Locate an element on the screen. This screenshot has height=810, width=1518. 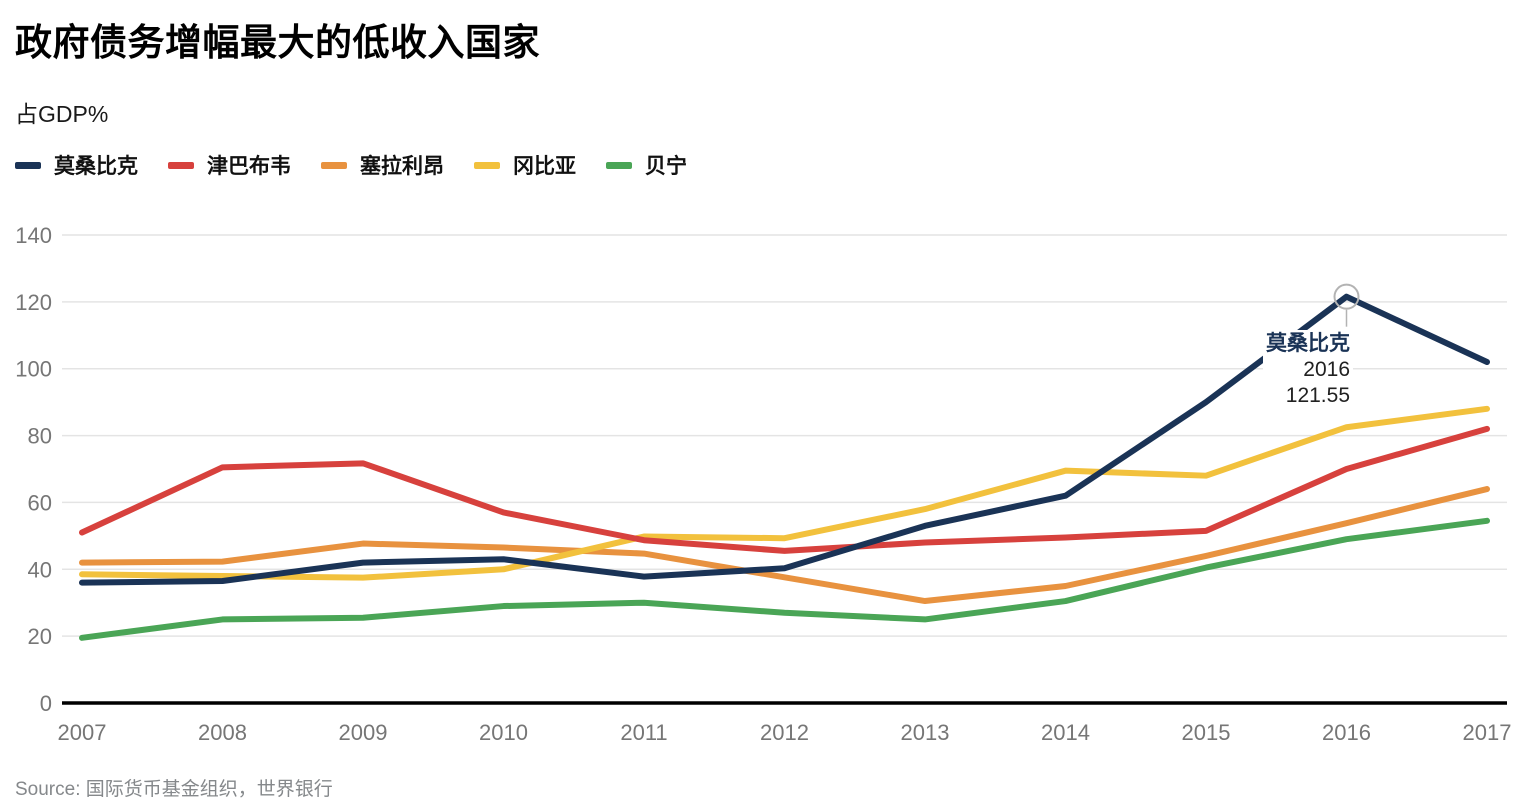
legend-item-塞拉利昂: 塞拉利昂 is located at coordinates (382, 165).